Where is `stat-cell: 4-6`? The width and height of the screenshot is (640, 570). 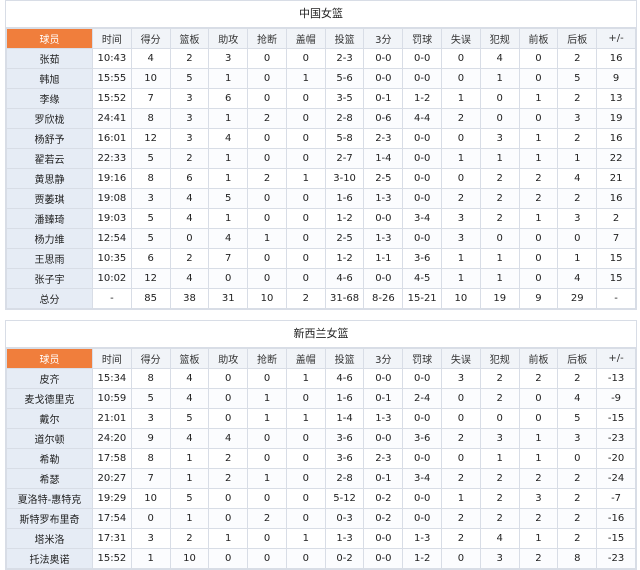
stat-cell: 4-6 is located at coordinates (344, 278).